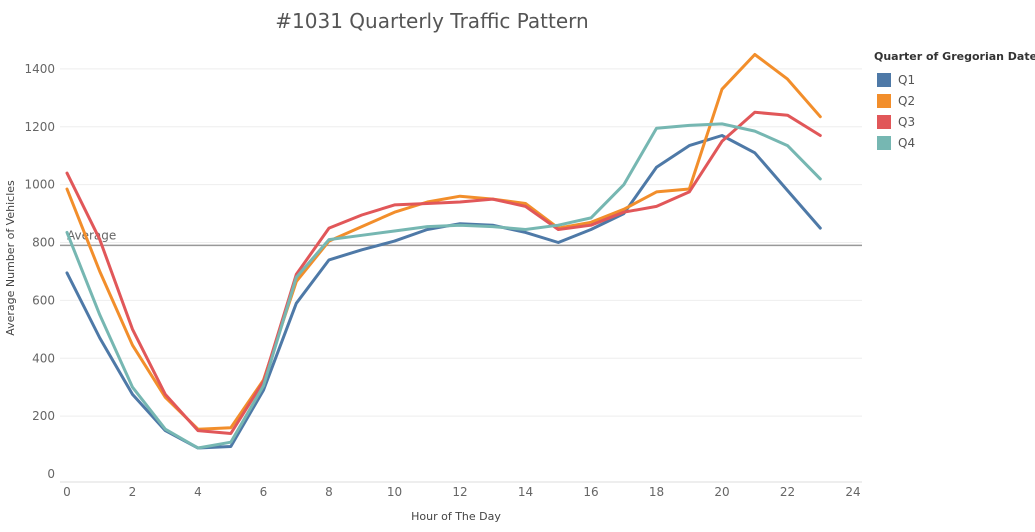 The width and height of the screenshot is (1035, 532). Describe the element at coordinates (10, 258) in the screenshot. I see `y-axis-label: Average Number of Vehicles` at that location.